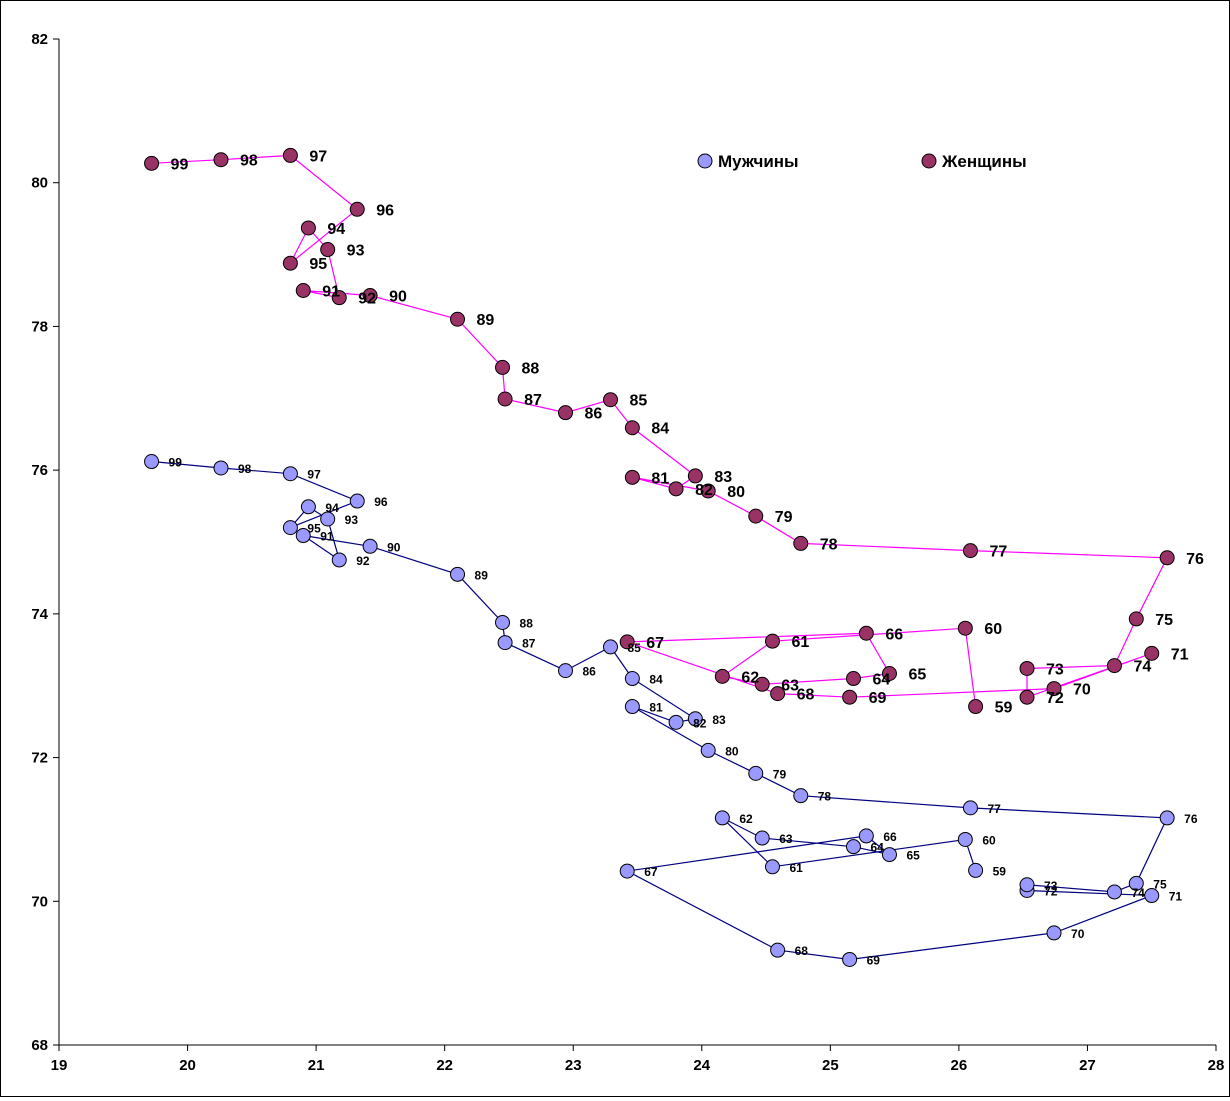 Image resolution: width=1230 pixels, height=1101 pixels. What do you see at coordinates (800, 642) in the screenshot?
I see `point-label-women: 61` at bounding box center [800, 642].